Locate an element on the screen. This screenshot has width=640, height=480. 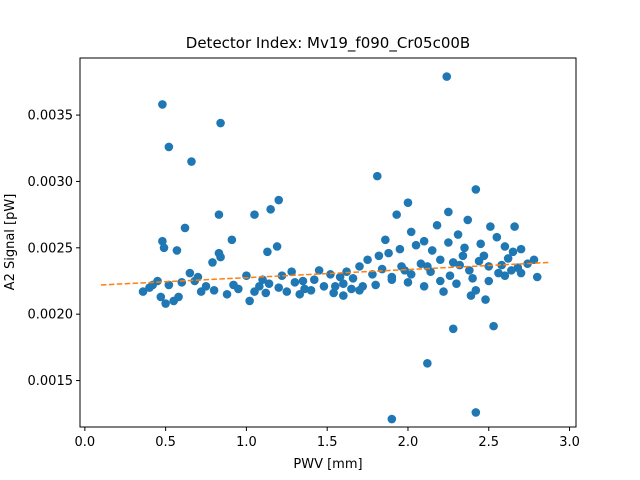
x-tick-label: 1.5 is located at coordinates (327, 442).